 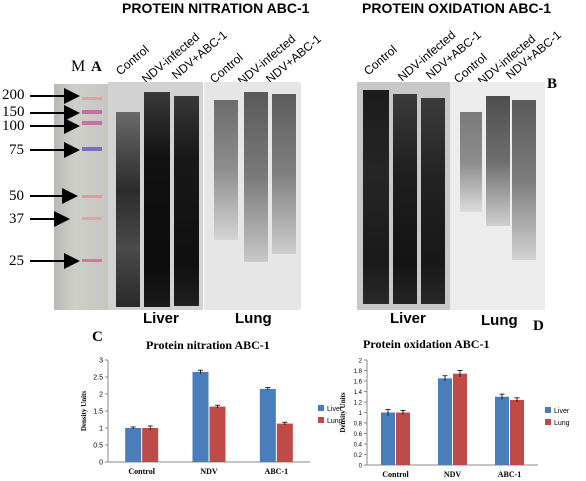 I want to click on tissue-label-lung-a: Lung, so click(x=253, y=318).